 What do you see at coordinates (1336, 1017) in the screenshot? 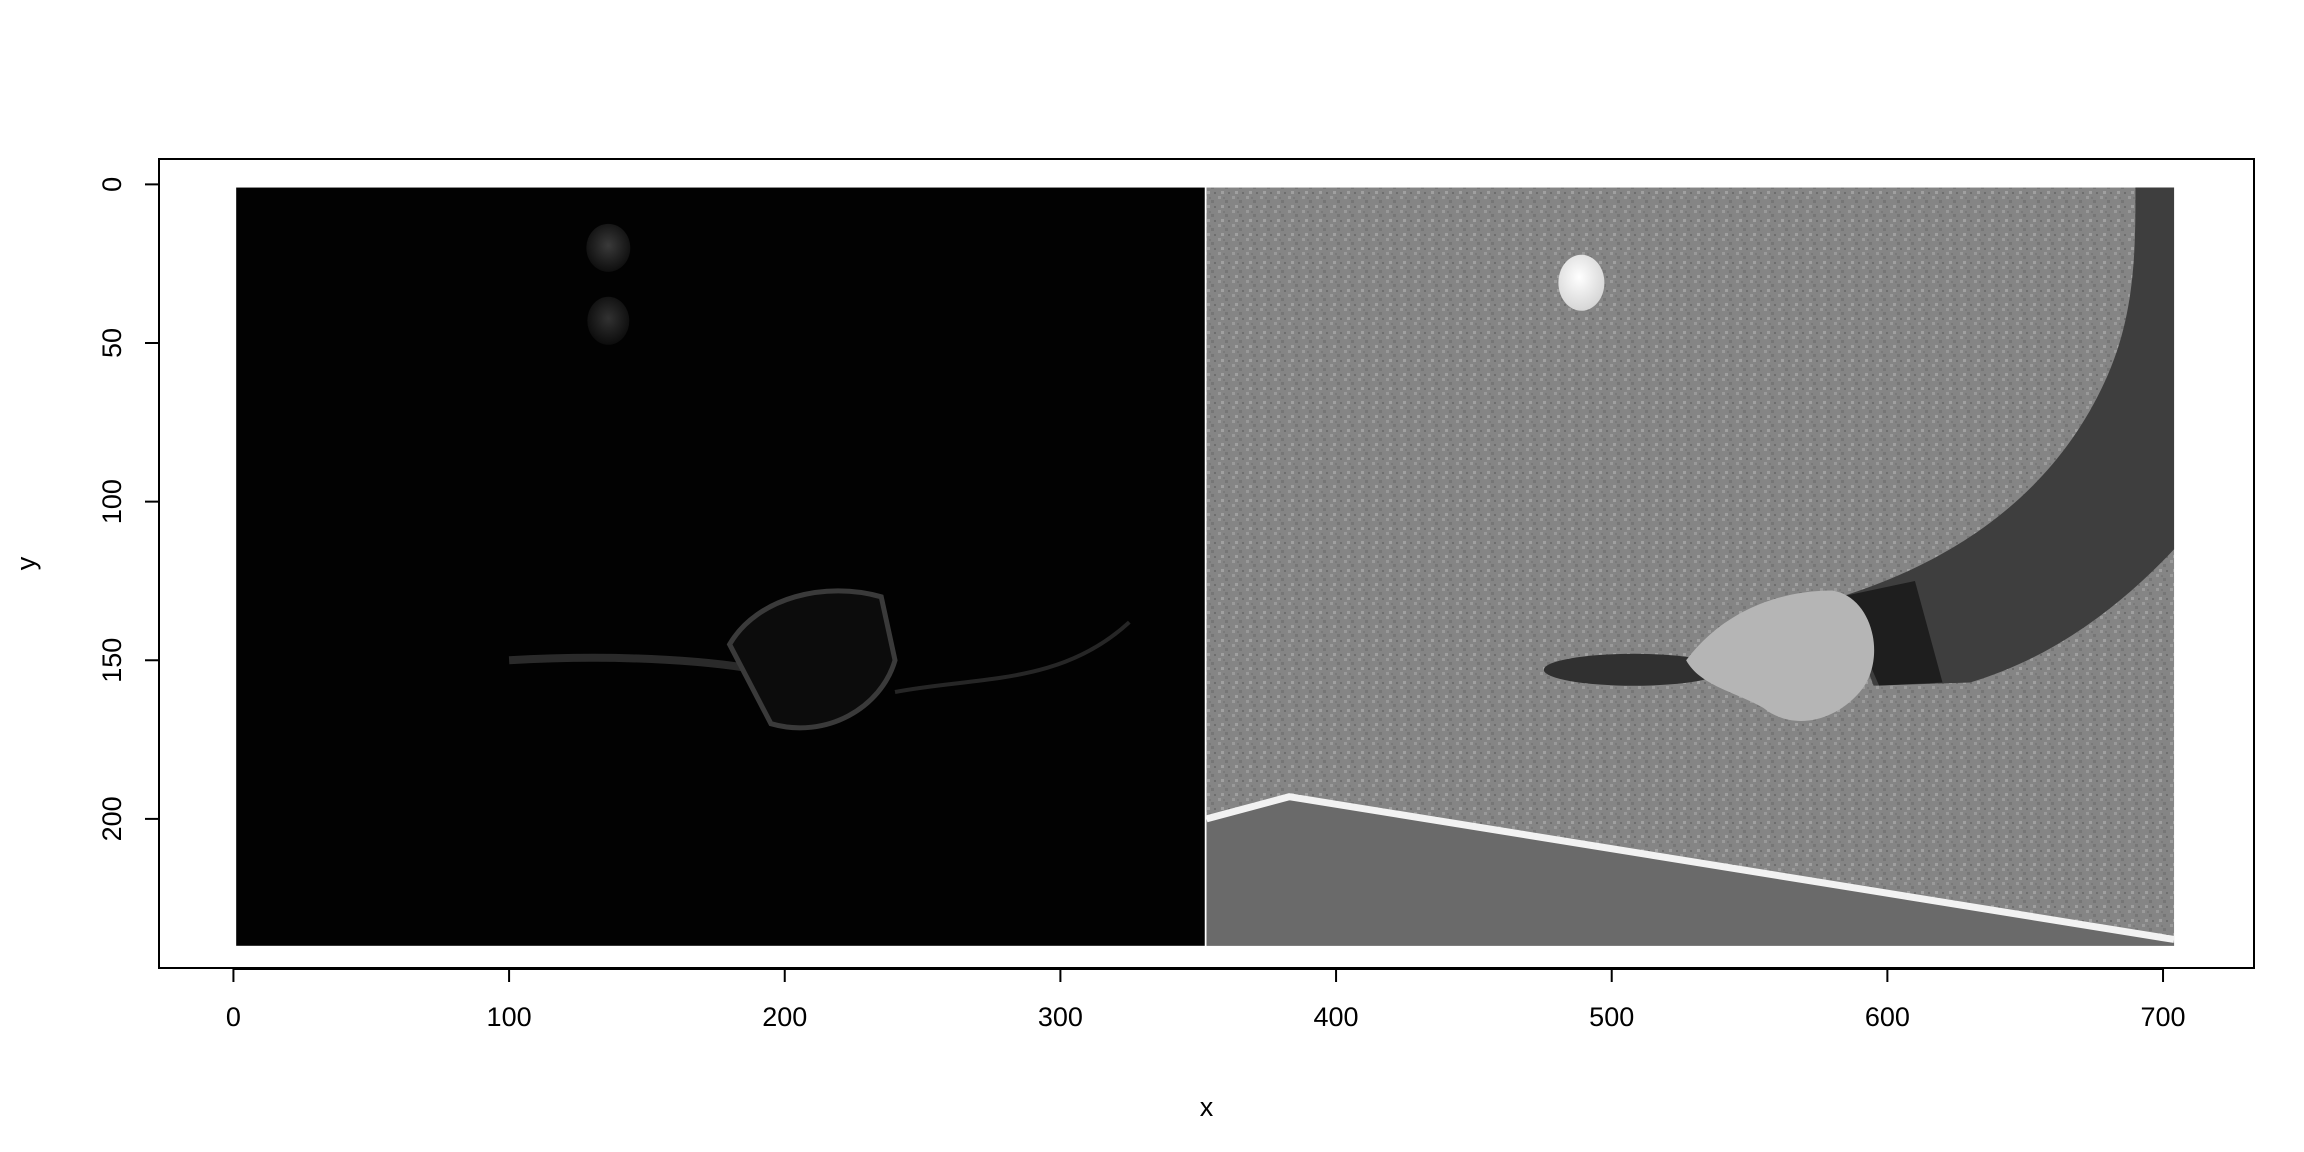
I see `x-tick-label: 400` at bounding box center [1336, 1017].